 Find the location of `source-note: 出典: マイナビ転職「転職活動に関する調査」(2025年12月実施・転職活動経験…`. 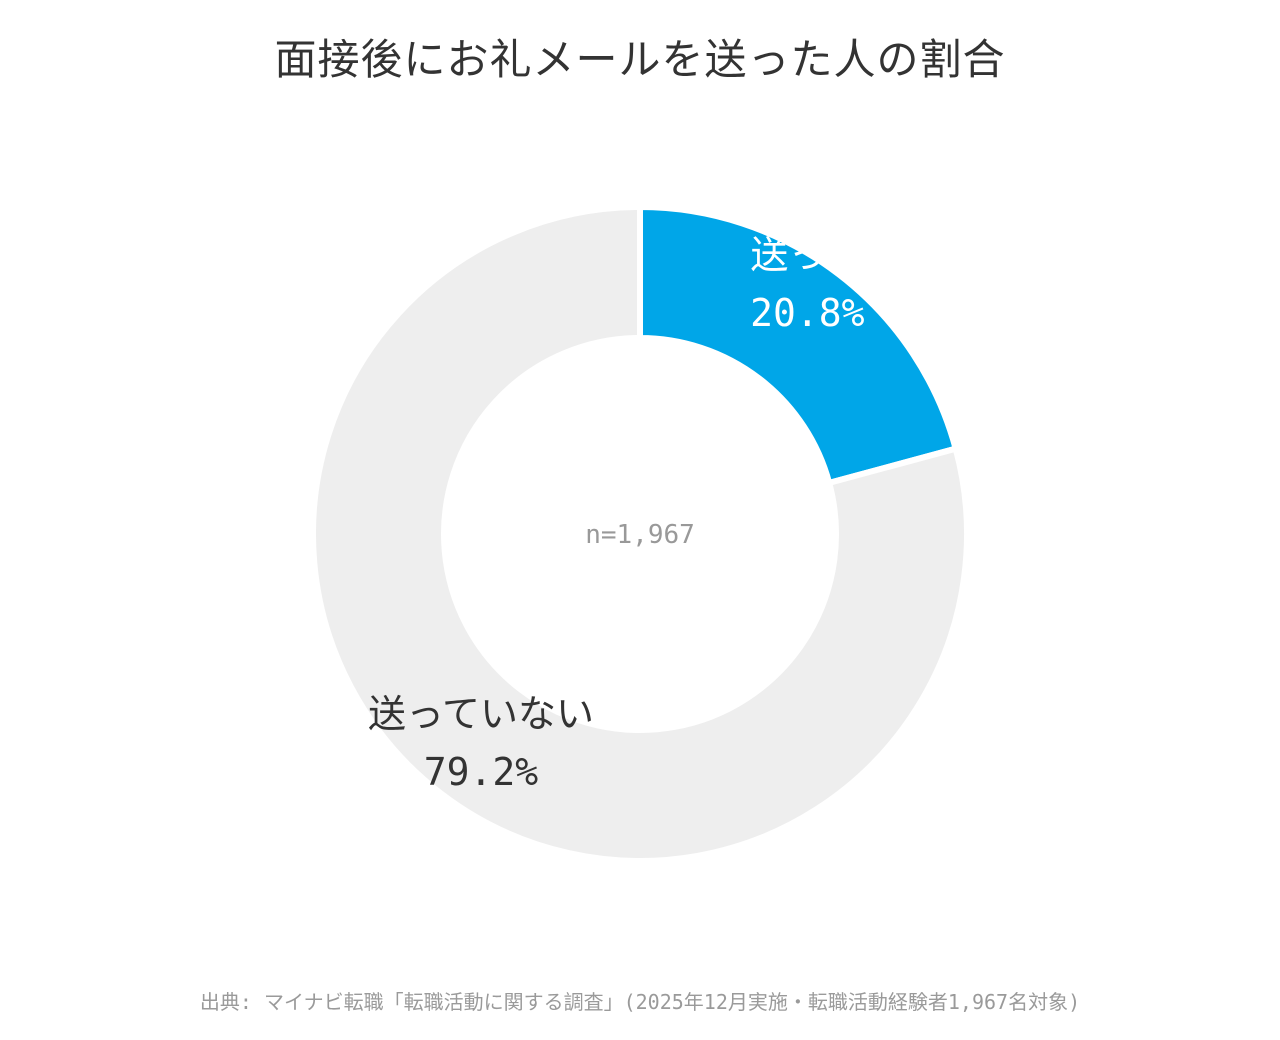

source-note: 出典: マイナビ転職「転職活動に関する調査」(2025年12月実施・転職活動経験… is located at coordinates (640, 1002).